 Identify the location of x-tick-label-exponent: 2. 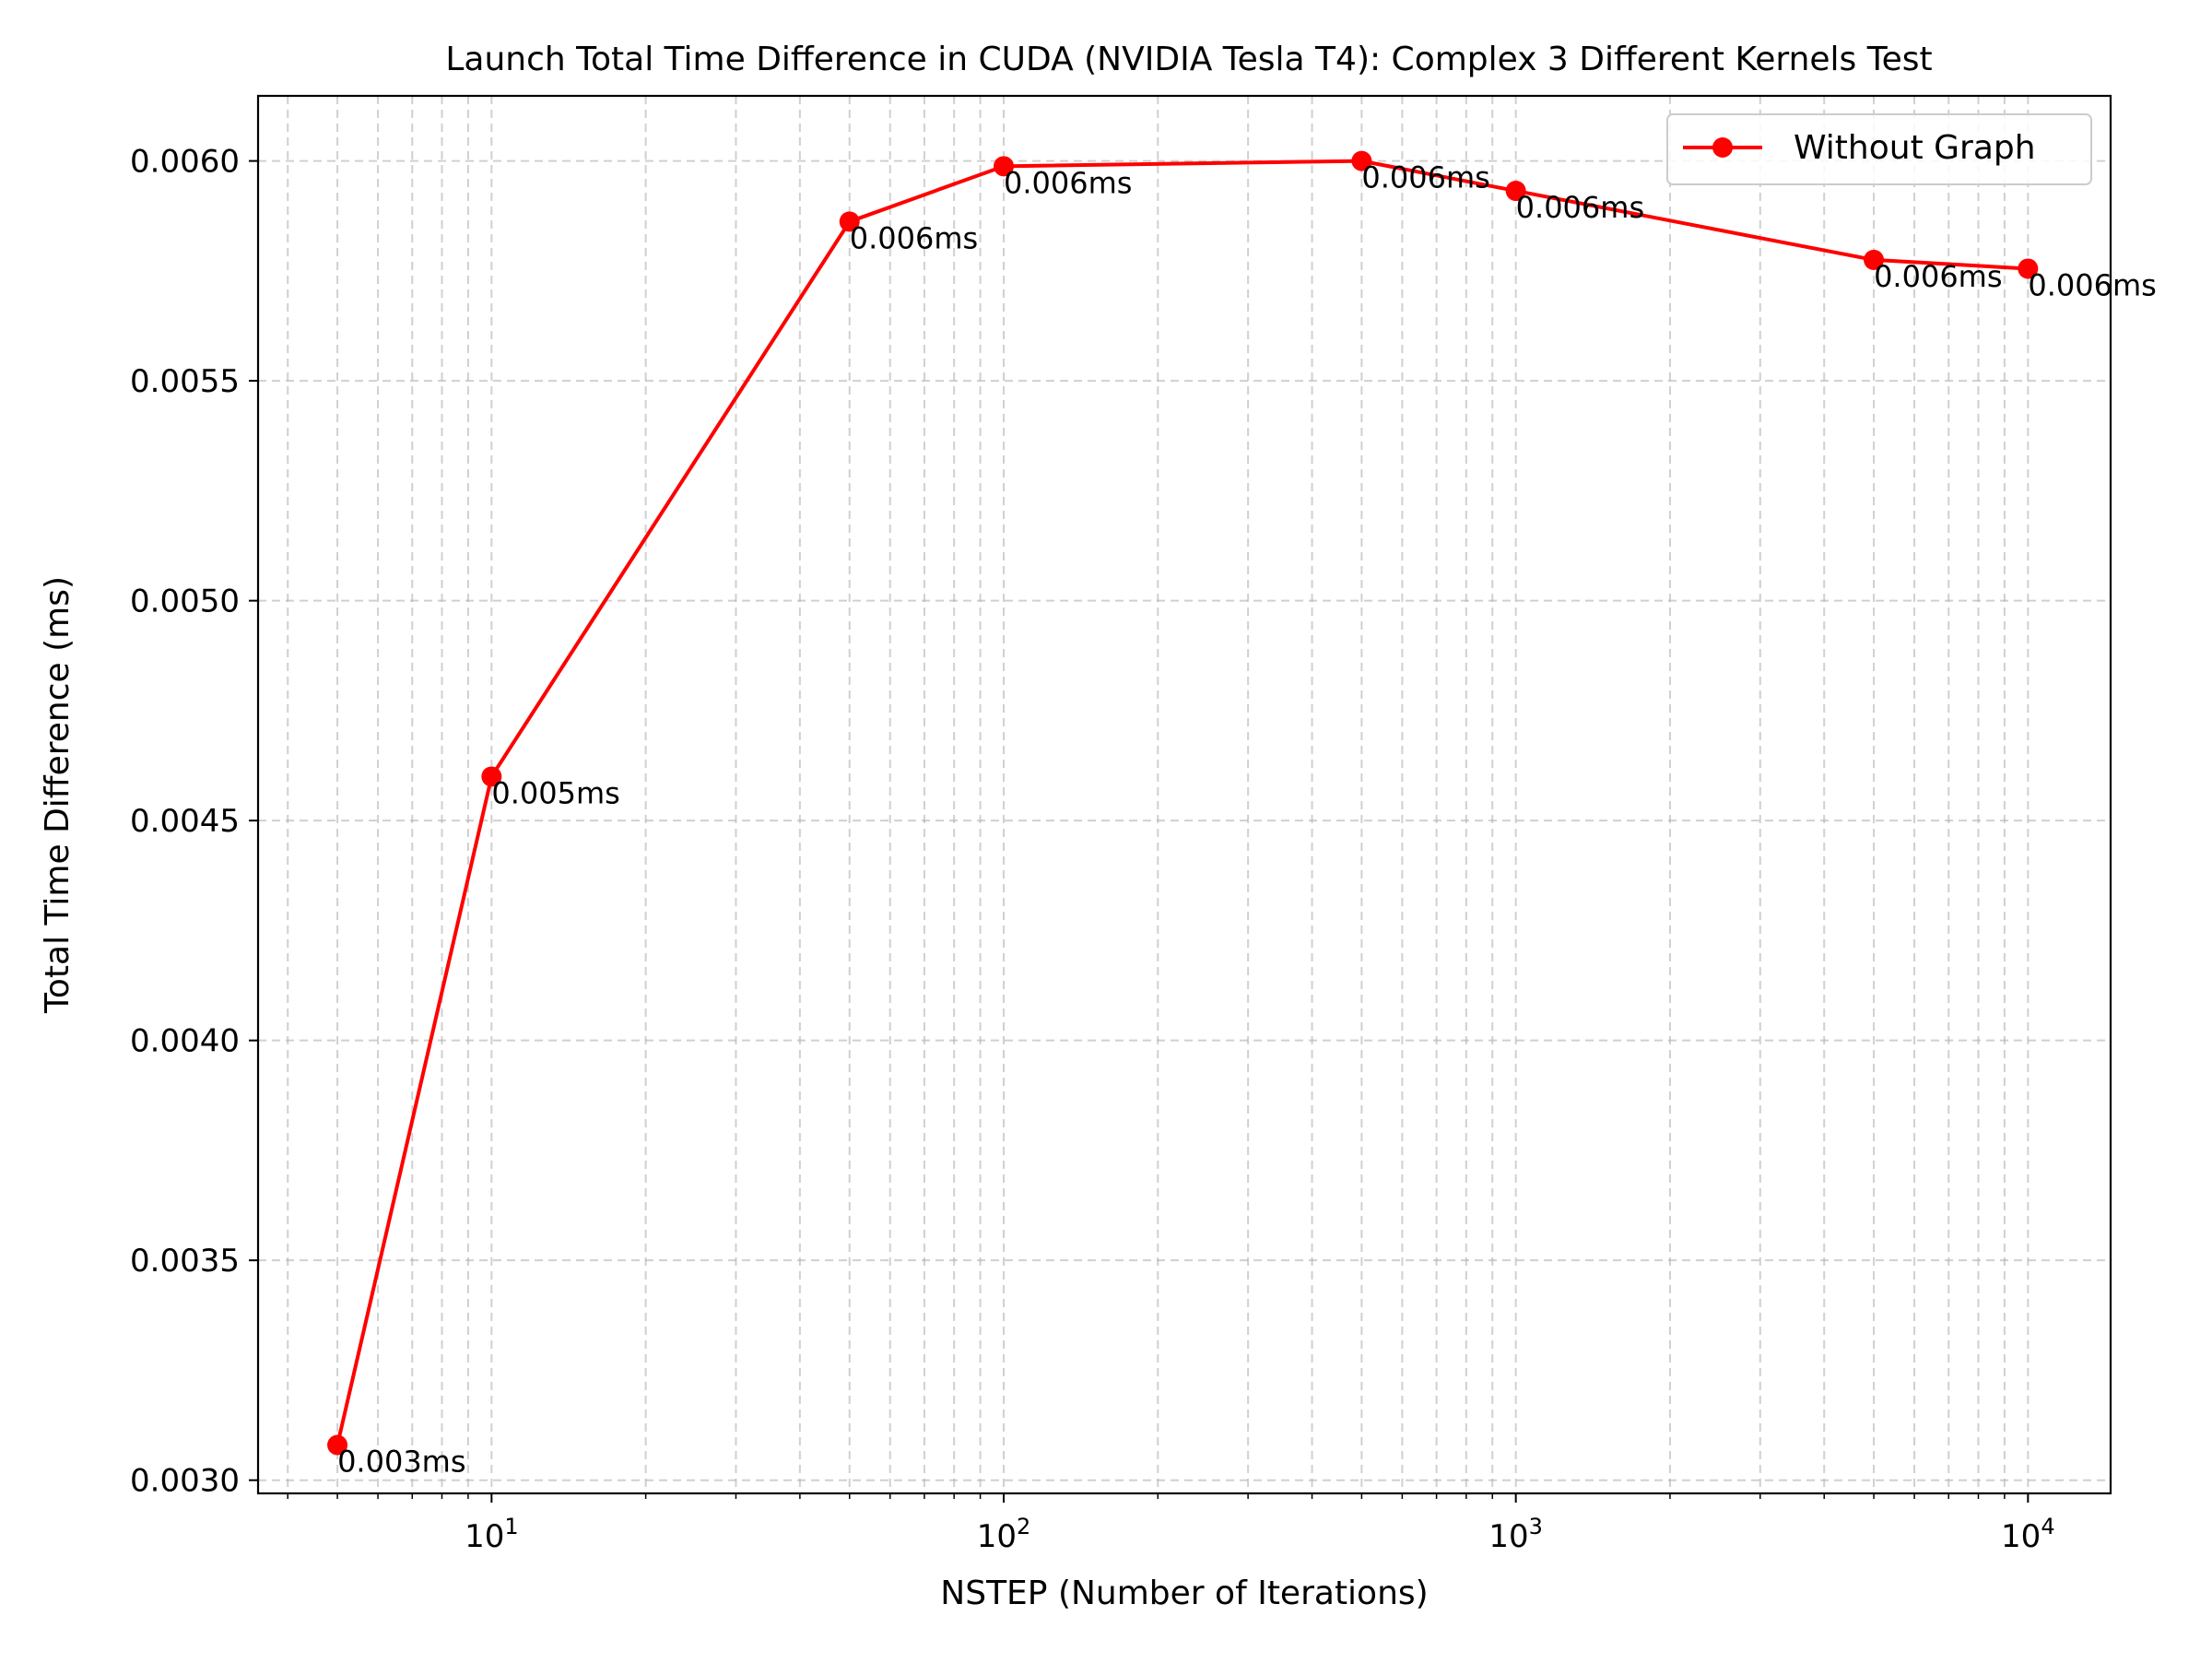
(1023, 1526).